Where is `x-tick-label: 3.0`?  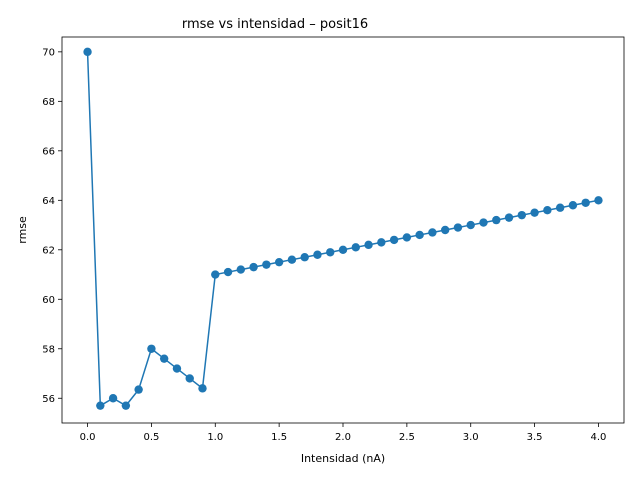 x-tick-label: 3.0 is located at coordinates (471, 437).